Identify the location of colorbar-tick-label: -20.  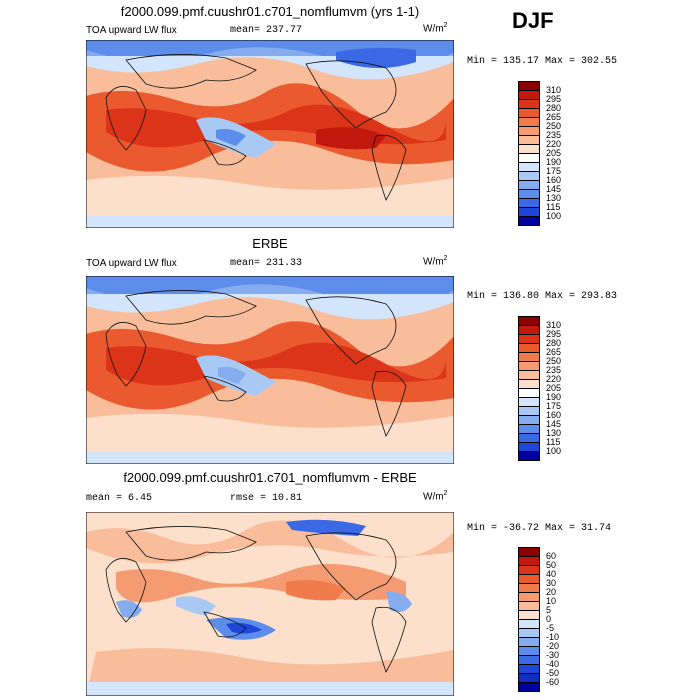
(553, 646).